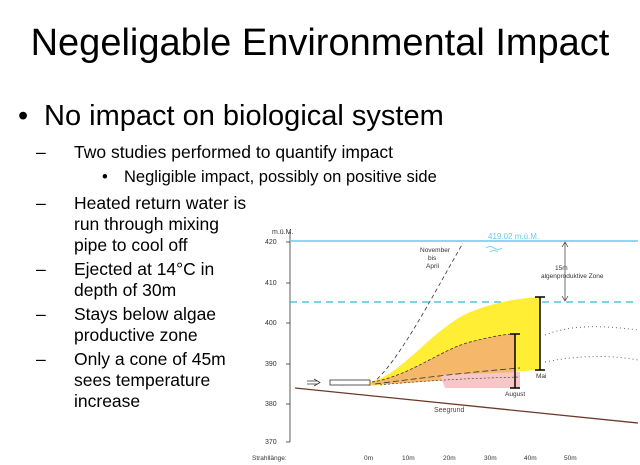 This screenshot has height=465, width=640. What do you see at coordinates (320, 43) in the screenshot?
I see `slide-title: Negeligable Environmental Impact` at bounding box center [320, 43].